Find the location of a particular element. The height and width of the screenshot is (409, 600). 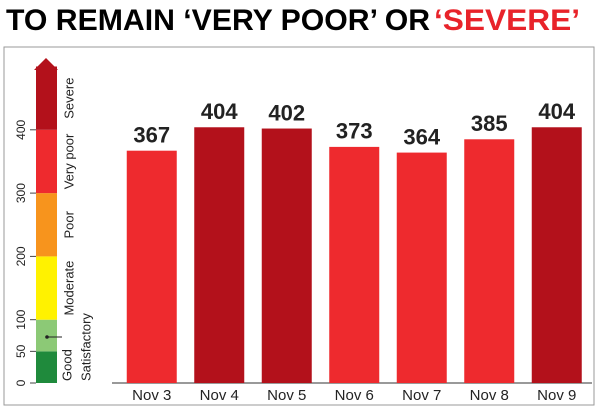

value-label: 402 is located at coordinates (286, 112).